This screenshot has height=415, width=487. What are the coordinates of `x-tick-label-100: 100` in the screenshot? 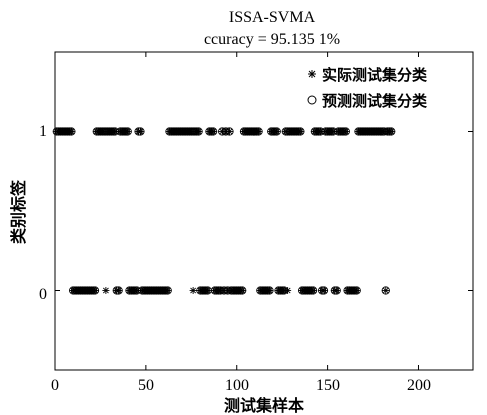 It's located at (237, 385).